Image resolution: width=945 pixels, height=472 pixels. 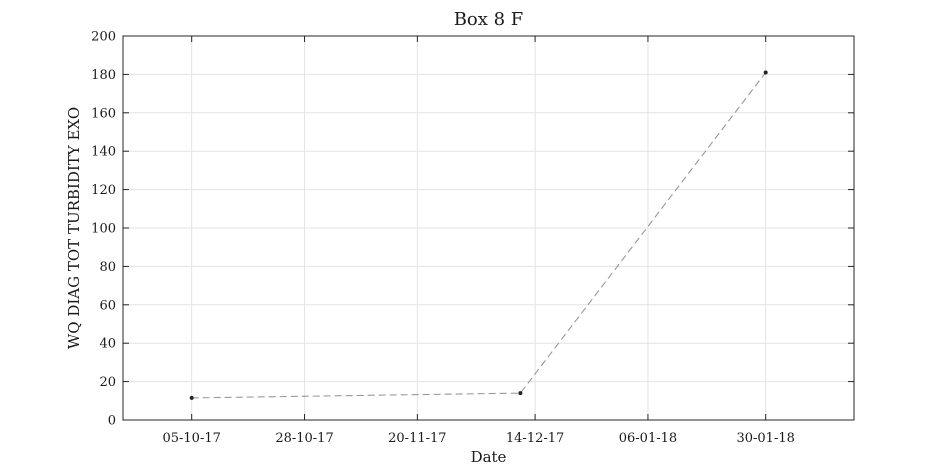 I want to click on x-tick-label: 14-12-17, so click(x=535, y=438).